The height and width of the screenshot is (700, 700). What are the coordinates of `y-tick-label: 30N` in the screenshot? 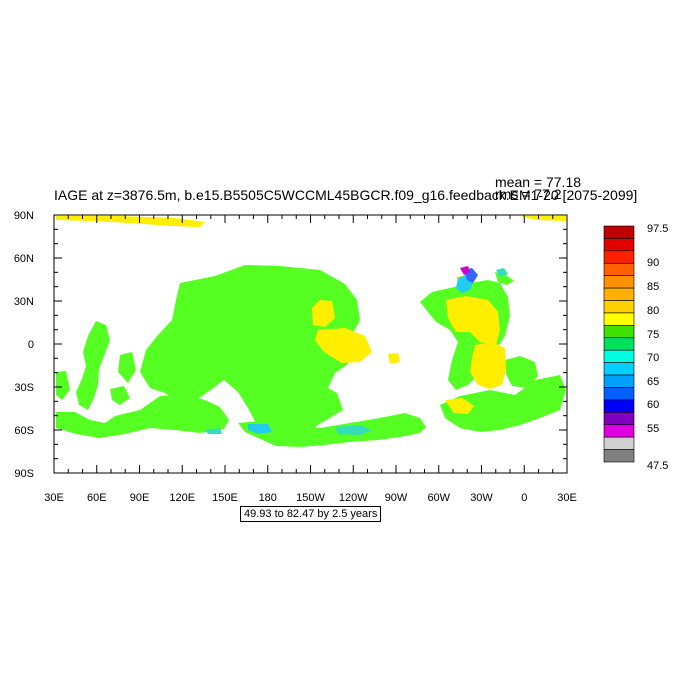 It's located at (24, 302).